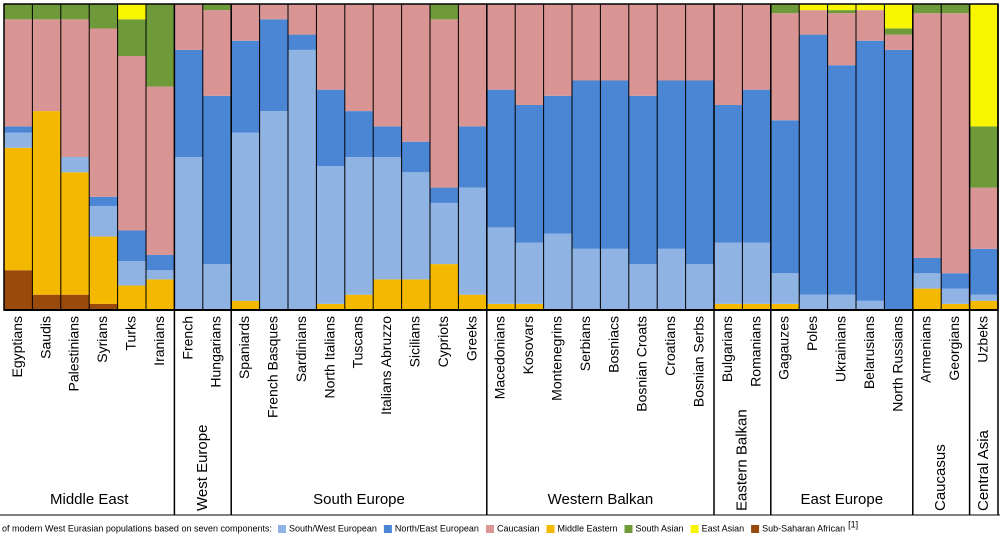 Image resolution: width=1000 pixels, height=549 pixels. Describe the element at coordinates (17, 346) in the screenshot. I see `category-label: Egyptians` at that location.